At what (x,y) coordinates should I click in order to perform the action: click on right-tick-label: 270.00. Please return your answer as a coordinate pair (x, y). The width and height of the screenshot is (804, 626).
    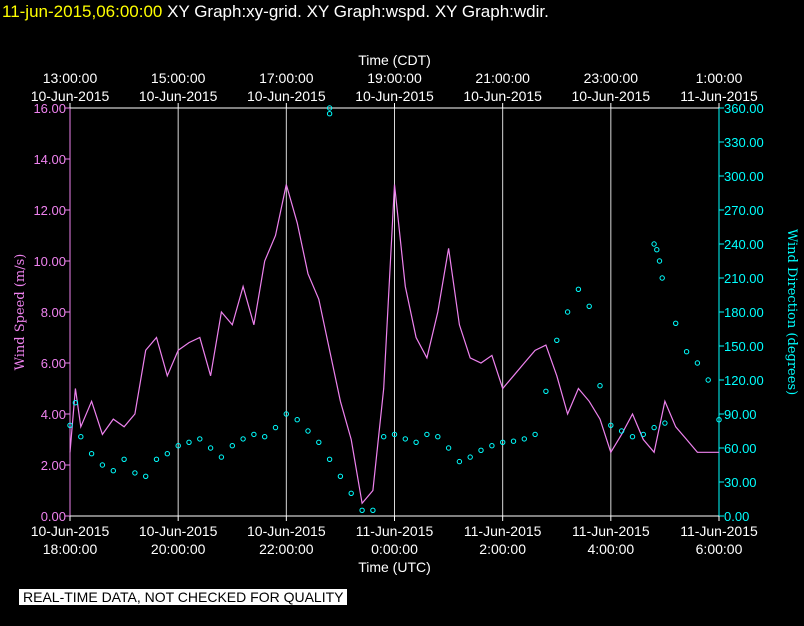
    Looking at the image, I should click on (744, 210).